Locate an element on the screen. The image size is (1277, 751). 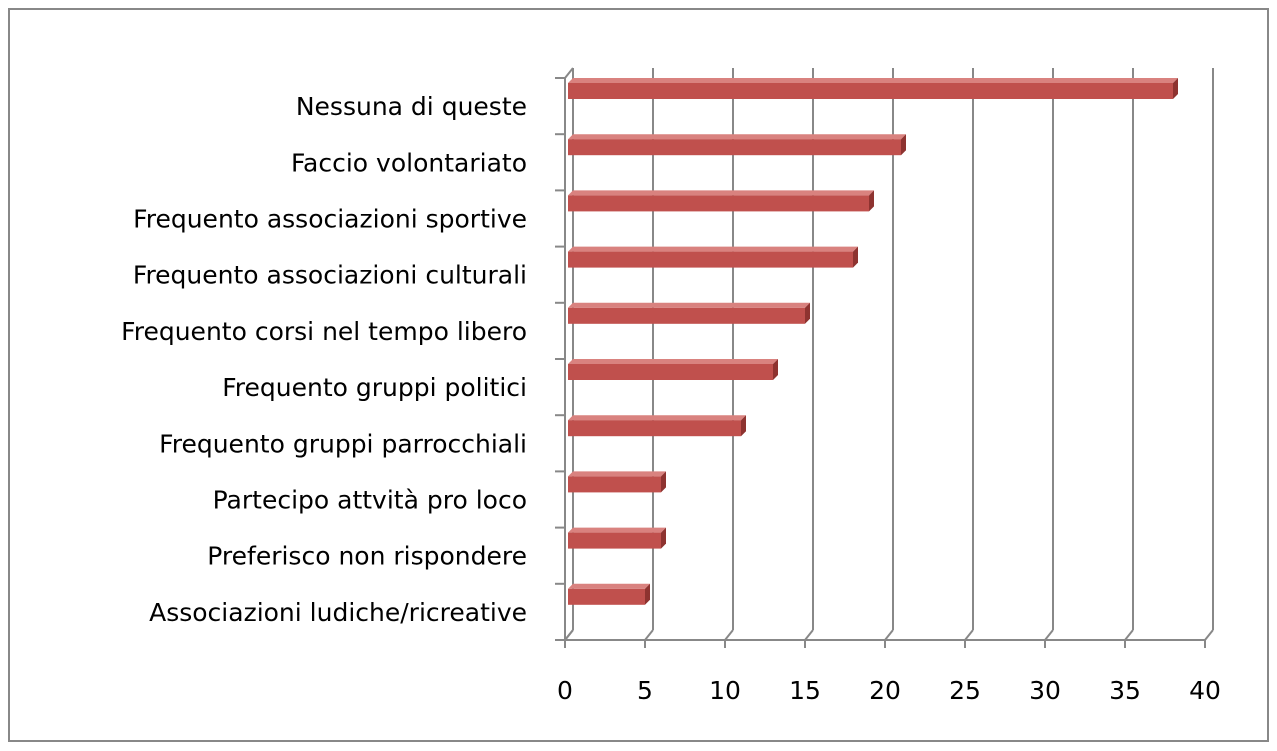
y-tick-label: Frequento associazioni culturali is located at coordinates (330, 275).